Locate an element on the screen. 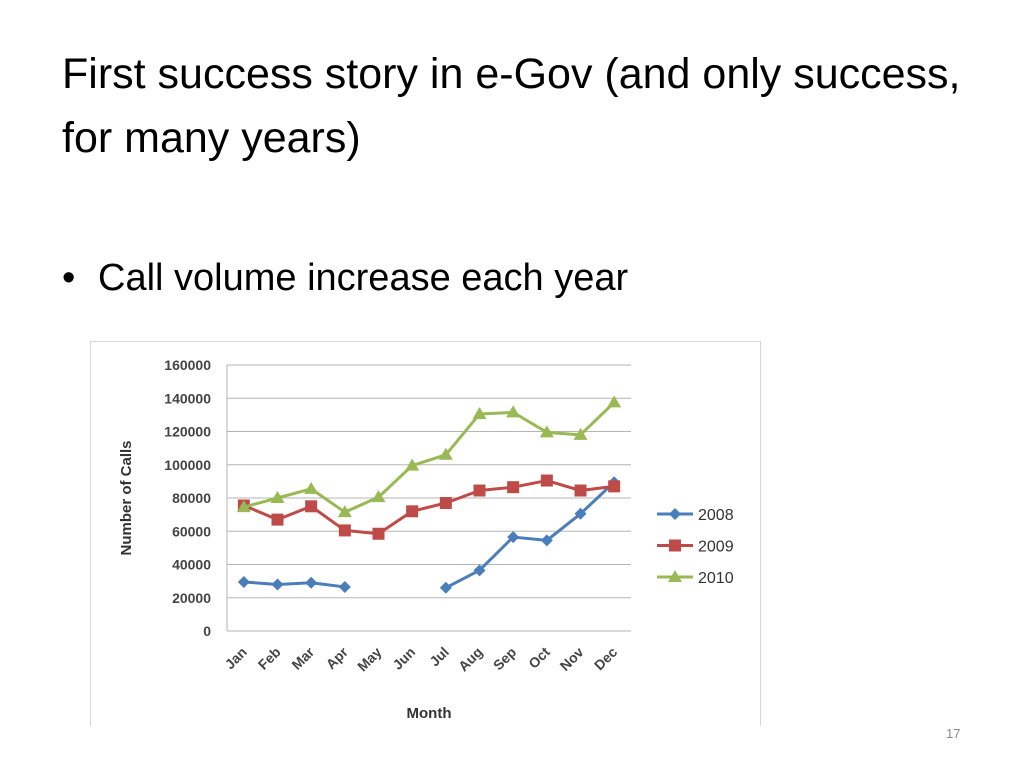 Image resolution: width=1024 pixels, height=768 pixels. legend-marker-2008 is located at coordinates (675, 514).